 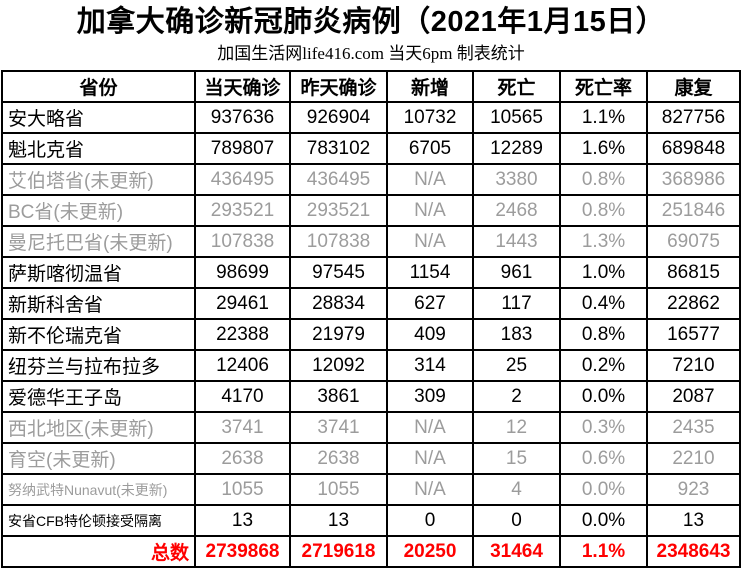 I want to click on recovered-cell: 689848, so click(x=693, y=148).